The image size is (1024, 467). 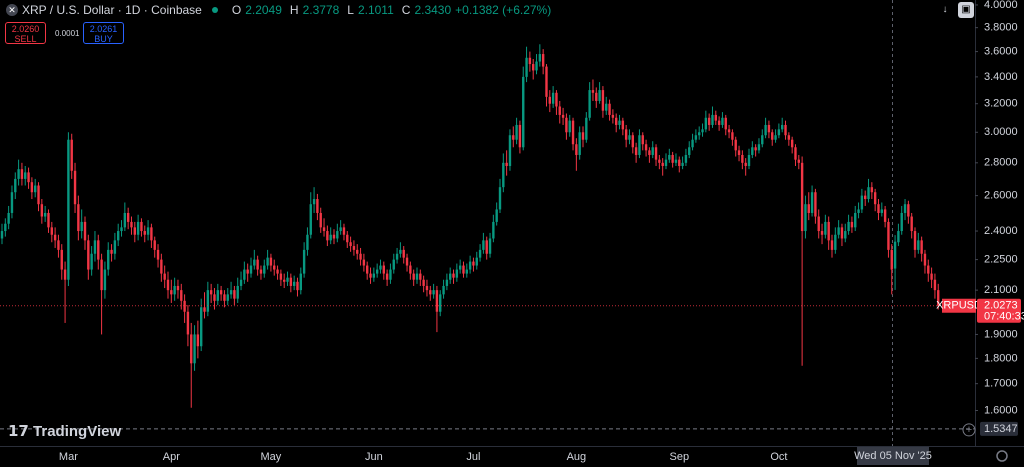 What do you see at coordinates (1001, 5) in the screenshot?
I see `y-tick-label: 4.0000` at bounding box center [1001, 5].